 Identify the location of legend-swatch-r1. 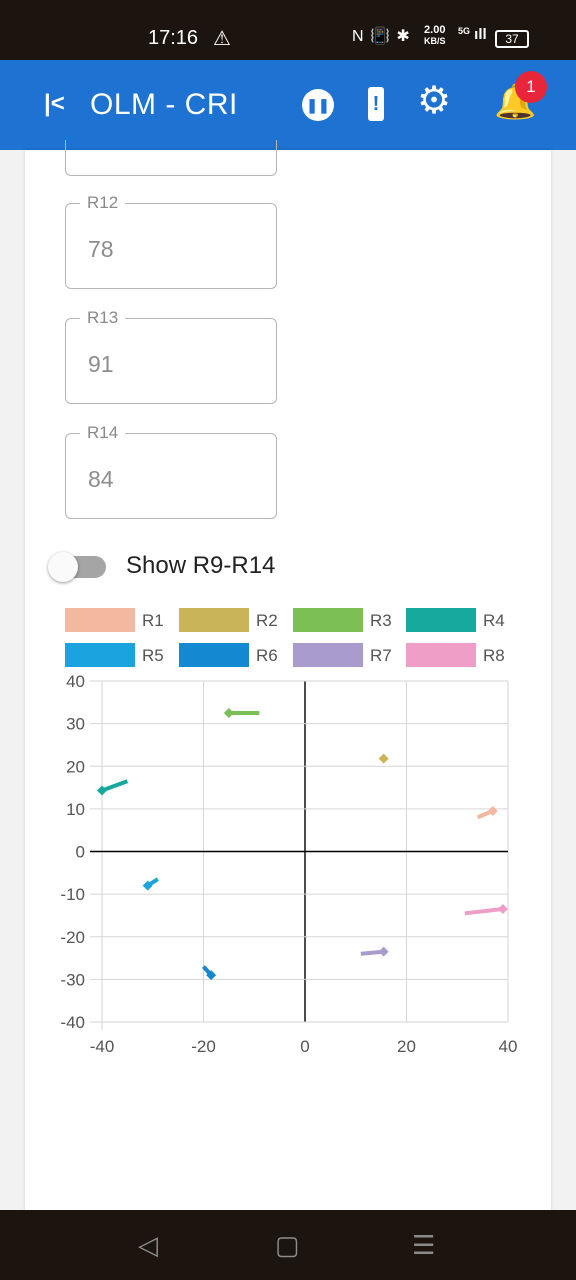
(100, 620).